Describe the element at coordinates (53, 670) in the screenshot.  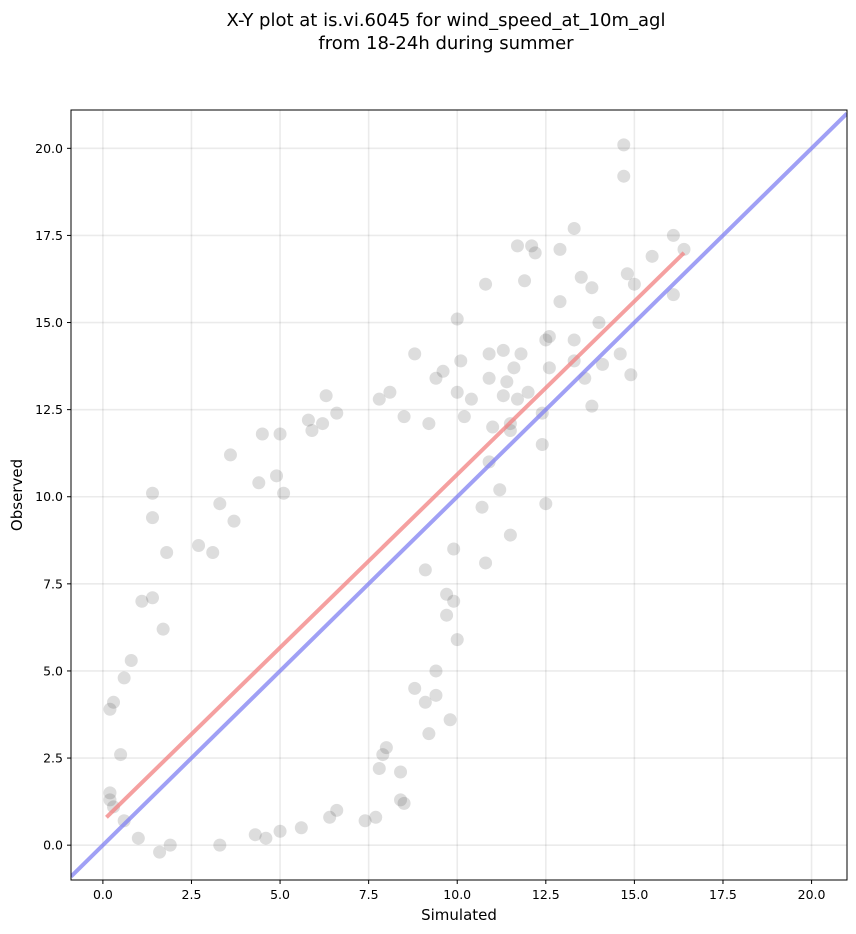
I see `y-tick-label: 5.0` at that location.